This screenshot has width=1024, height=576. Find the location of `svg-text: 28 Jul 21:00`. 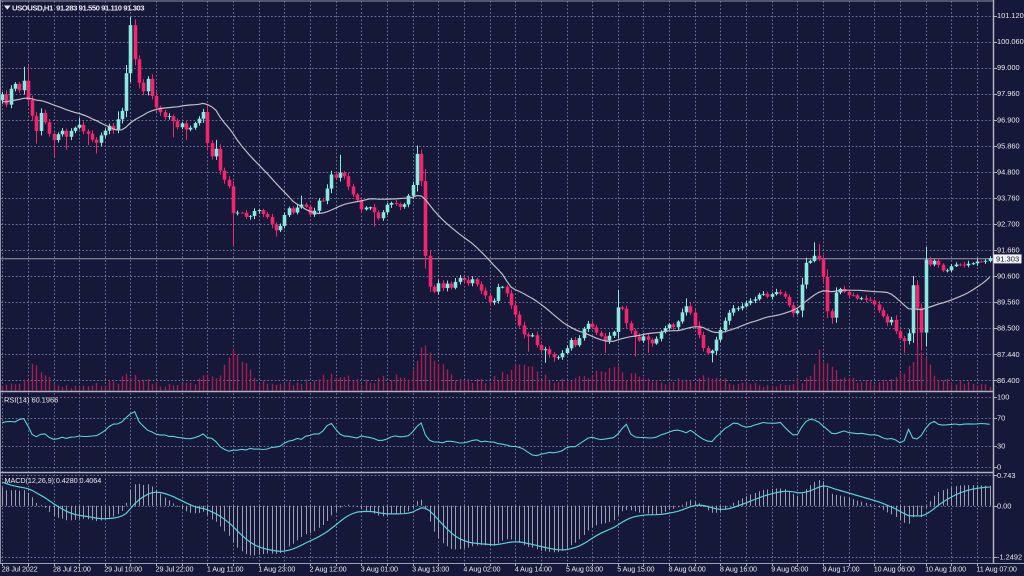

svg-text: 28 Jul 21:00 is located at coordinates (72, 569).